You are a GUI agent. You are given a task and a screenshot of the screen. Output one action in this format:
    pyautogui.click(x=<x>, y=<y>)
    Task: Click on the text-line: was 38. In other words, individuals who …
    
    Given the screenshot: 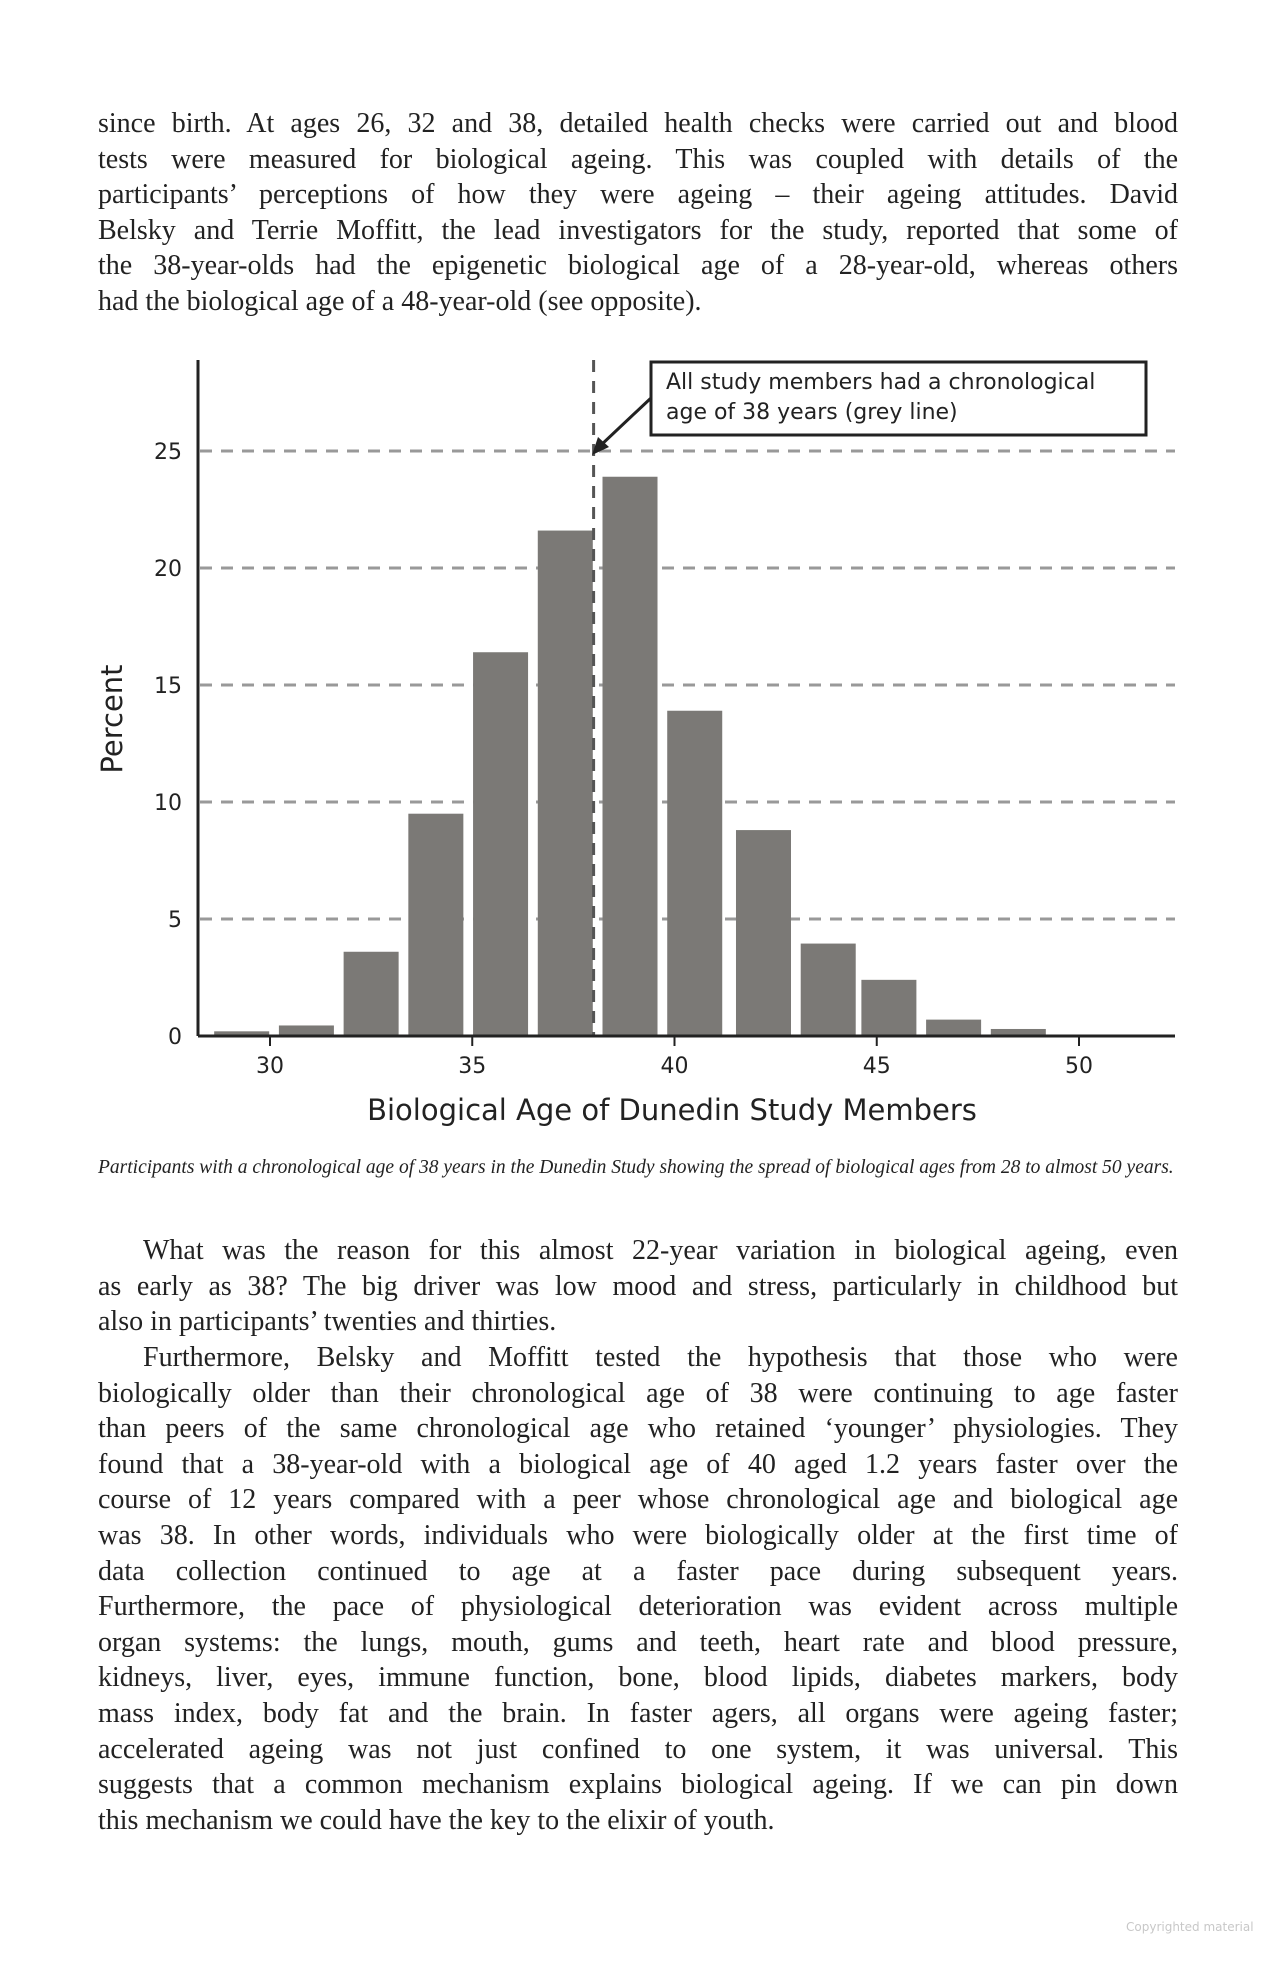 What is the action you would take?
    pyautogui.click(x=638, y=1535)
    